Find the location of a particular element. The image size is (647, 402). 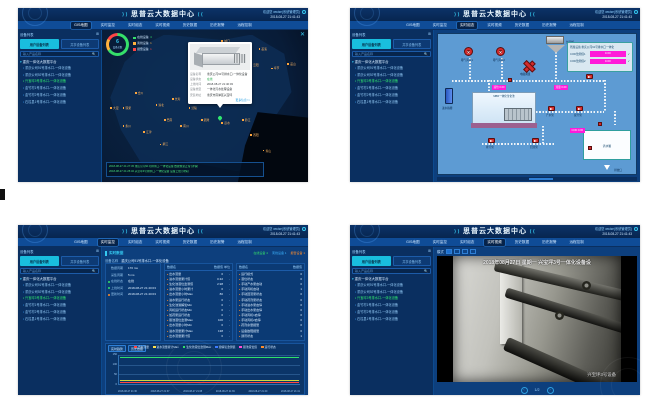

map-marker: 合川 is located at coordinates (138, 93).